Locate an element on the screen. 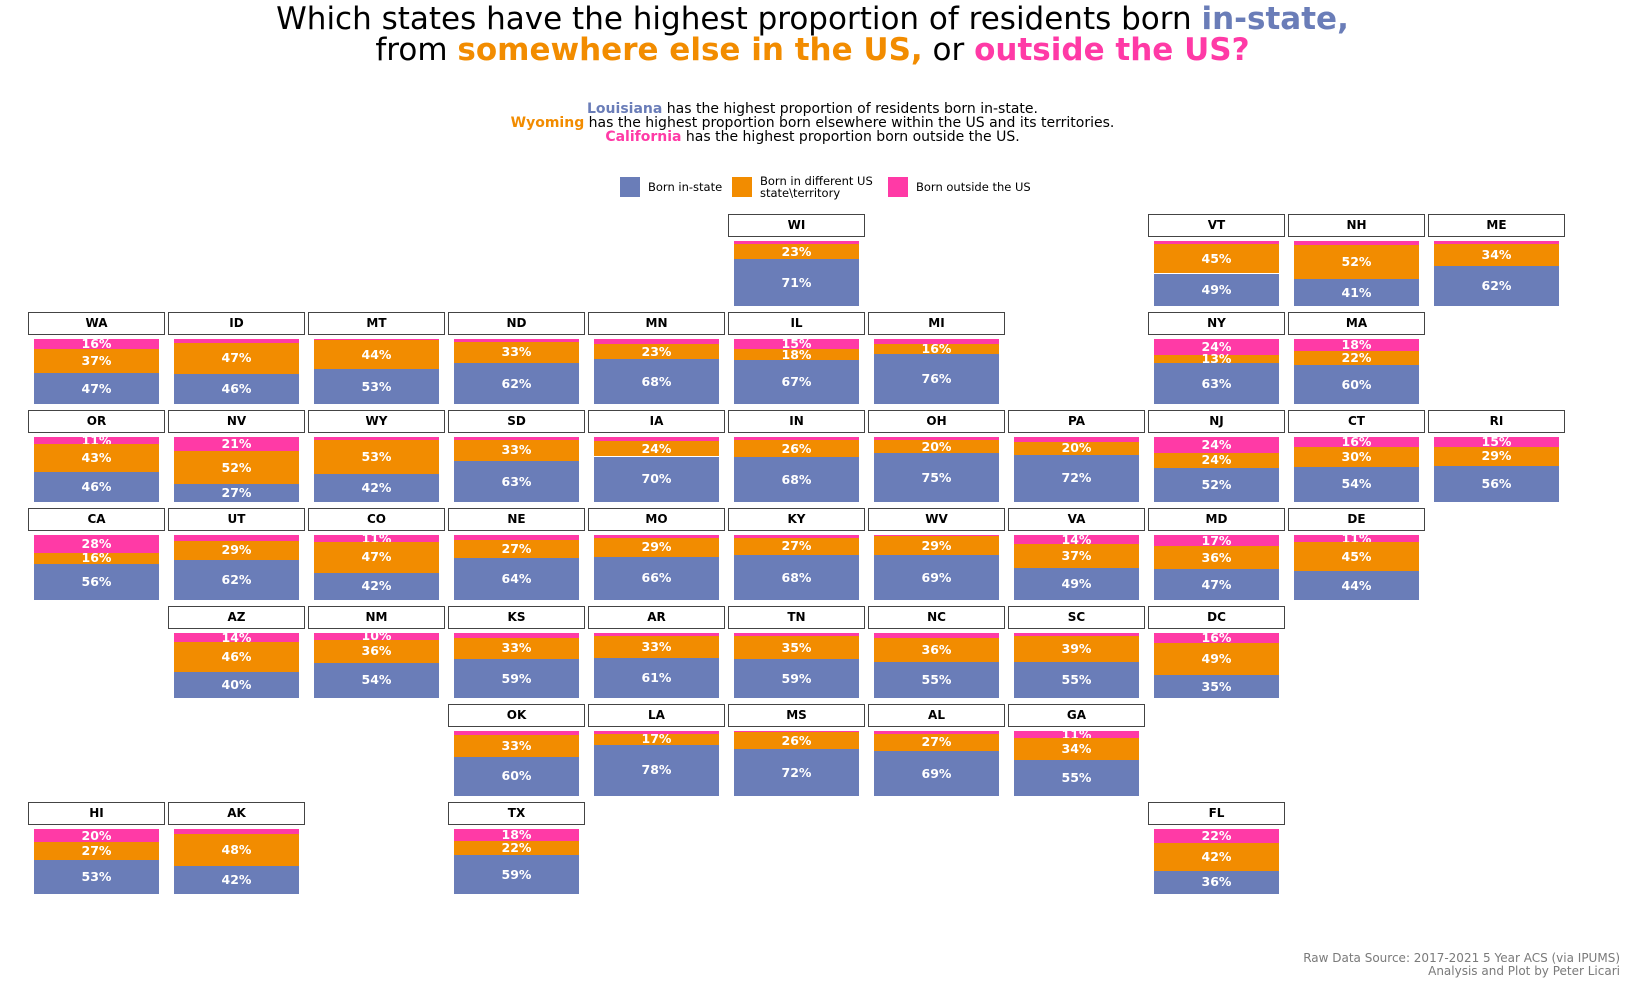  bar-segment-other-us: 22% is located at coordinates (516, 848).